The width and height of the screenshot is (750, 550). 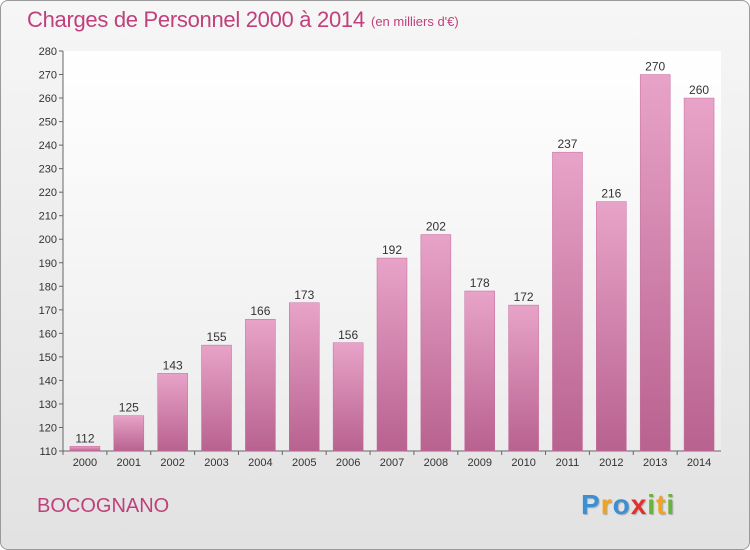 I want to click on y-tick-label: 280, so click(x=48, y=52).